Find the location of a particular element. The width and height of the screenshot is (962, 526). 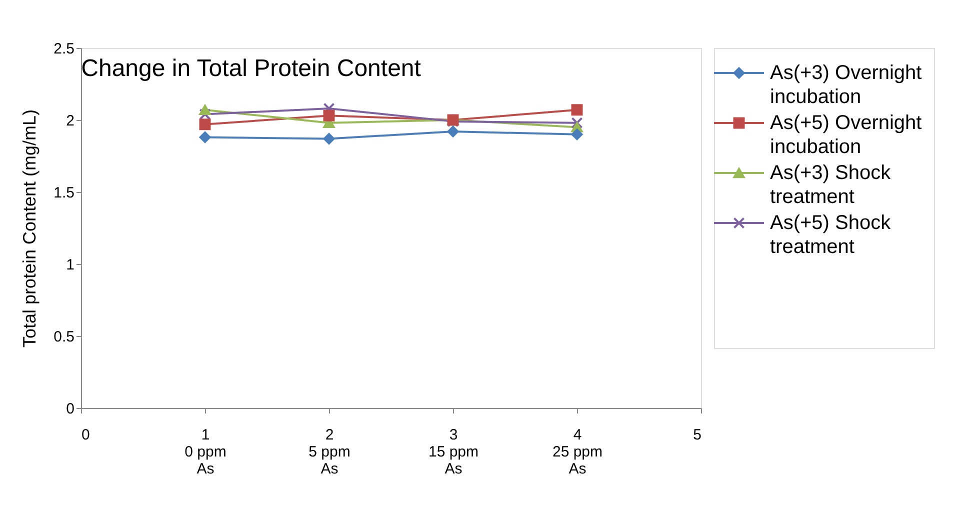

y-tick-label: 1 is located at coordinates (70, 265).